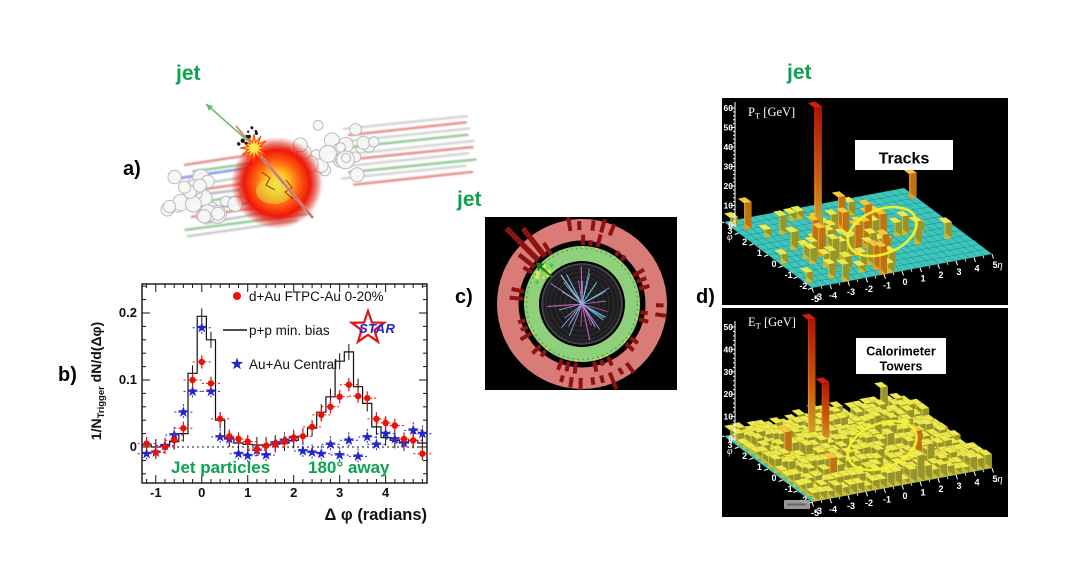 This screenshot has height=580, width=1068. What do you see at coordinates (544, 273) in the screenshot?
I see `jet-emc-hits` at bounding box center [544, 273].